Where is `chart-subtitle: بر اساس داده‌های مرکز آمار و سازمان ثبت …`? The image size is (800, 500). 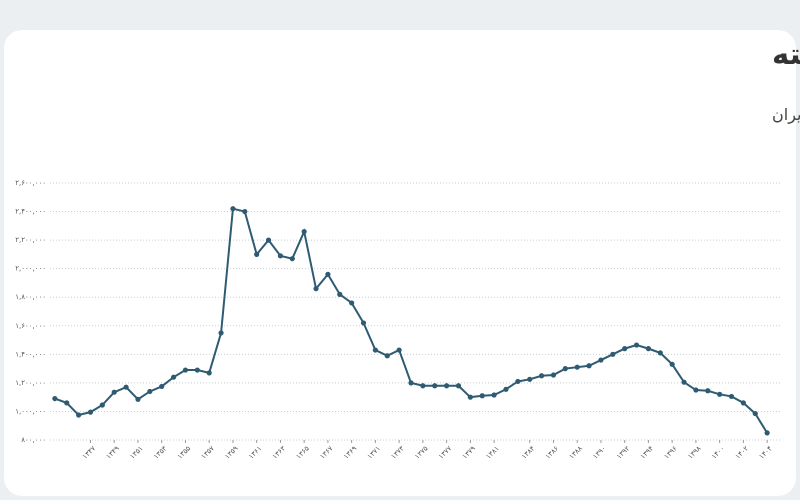
chart-subtitle: بر اساس داده‌های مرکز آمار و سازمان ثبت … is located at coordinates (786, 115).